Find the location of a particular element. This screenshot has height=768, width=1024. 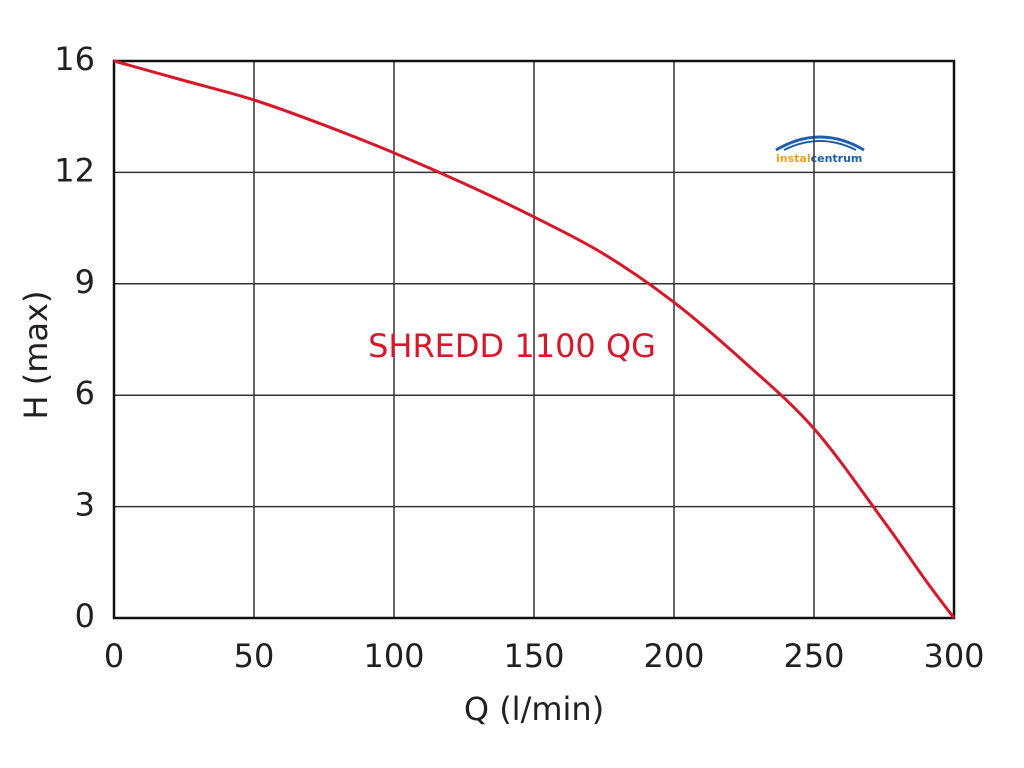

x-tick-label: 150 is located at coordinates (533, 656).